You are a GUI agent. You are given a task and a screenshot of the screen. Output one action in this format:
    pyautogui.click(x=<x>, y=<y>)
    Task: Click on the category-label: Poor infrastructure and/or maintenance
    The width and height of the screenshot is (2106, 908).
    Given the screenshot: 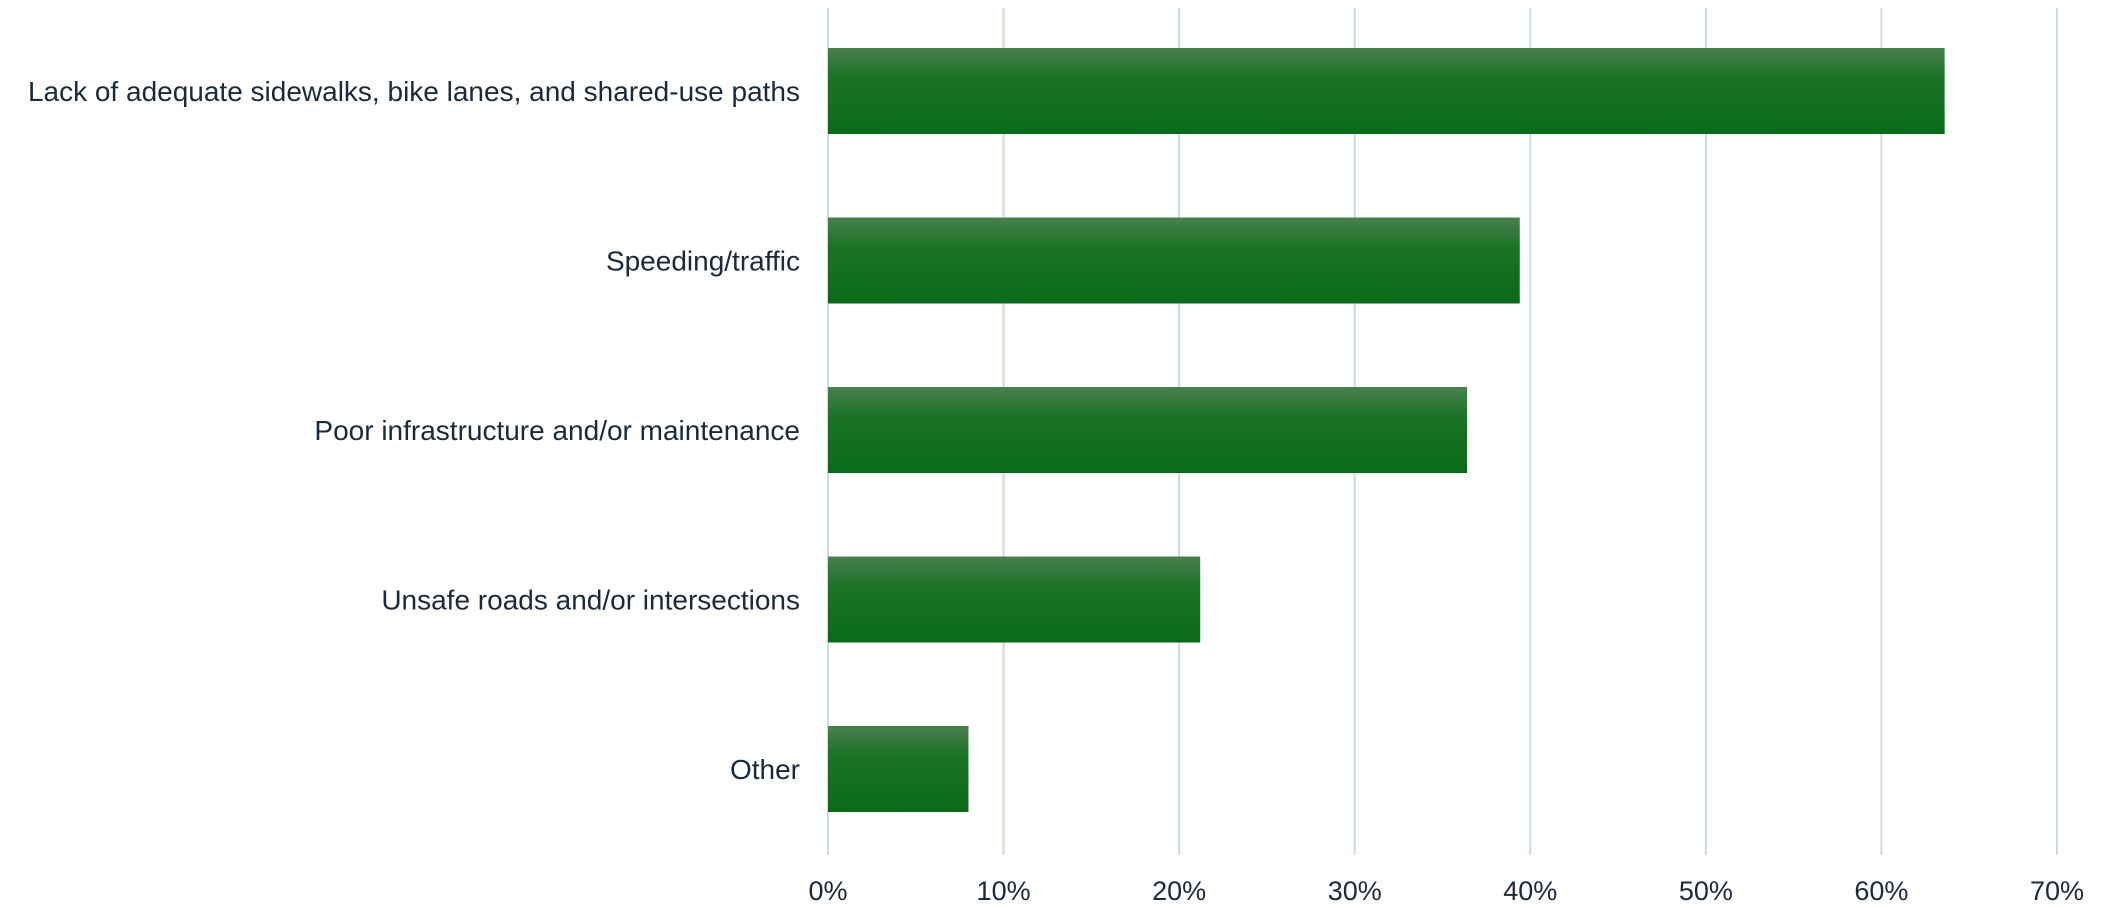 What is the action you would take?
    pyautogui.click(x=557, y=430)
    